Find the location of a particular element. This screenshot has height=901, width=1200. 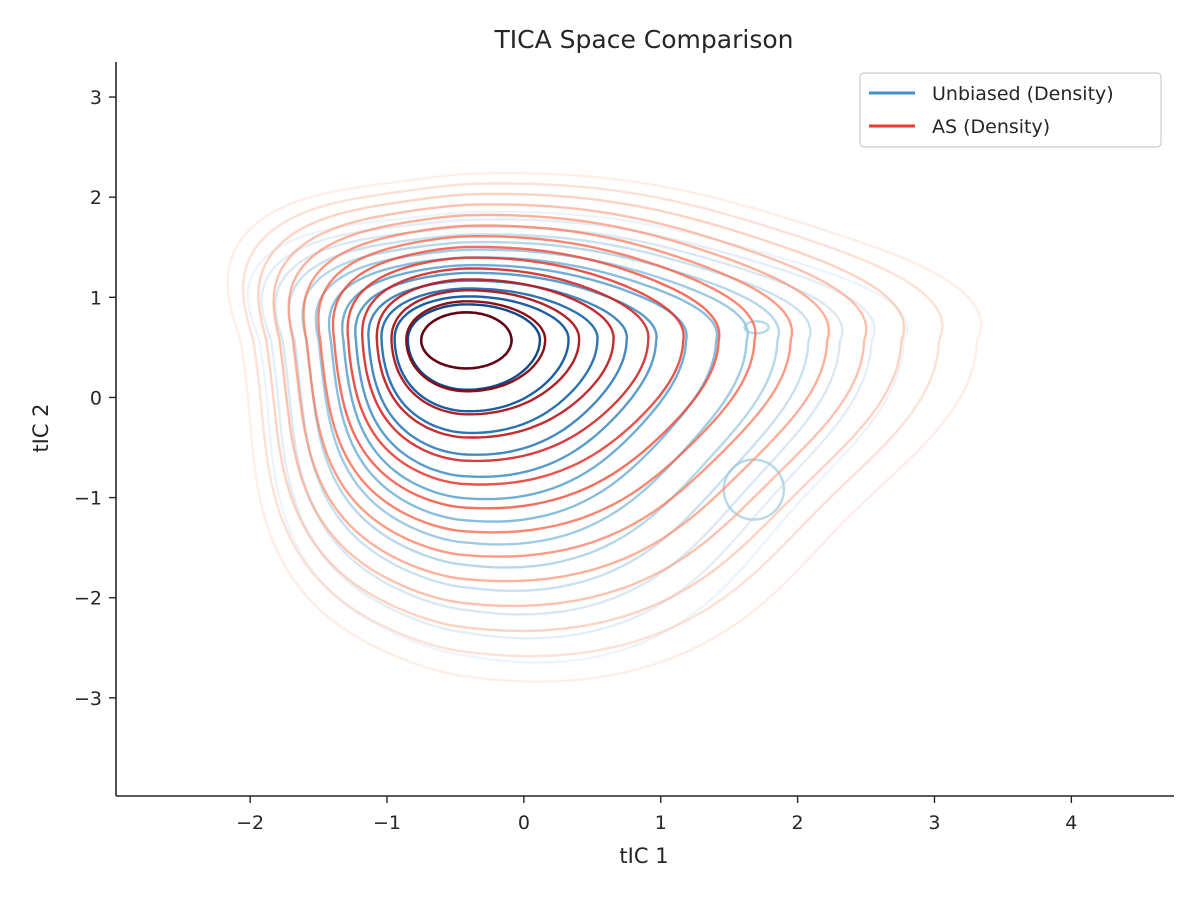

x-tick-label: −1 is located at coordinates (387, 823).